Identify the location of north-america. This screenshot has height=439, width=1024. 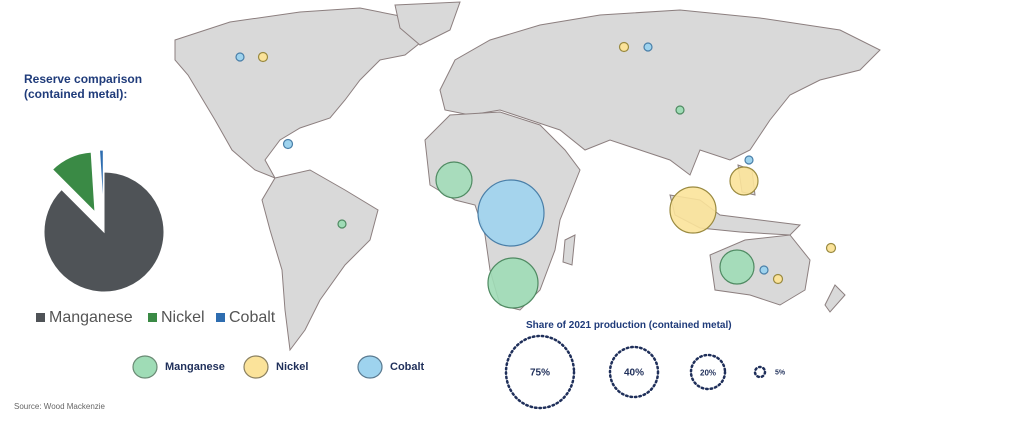
(302, 93).